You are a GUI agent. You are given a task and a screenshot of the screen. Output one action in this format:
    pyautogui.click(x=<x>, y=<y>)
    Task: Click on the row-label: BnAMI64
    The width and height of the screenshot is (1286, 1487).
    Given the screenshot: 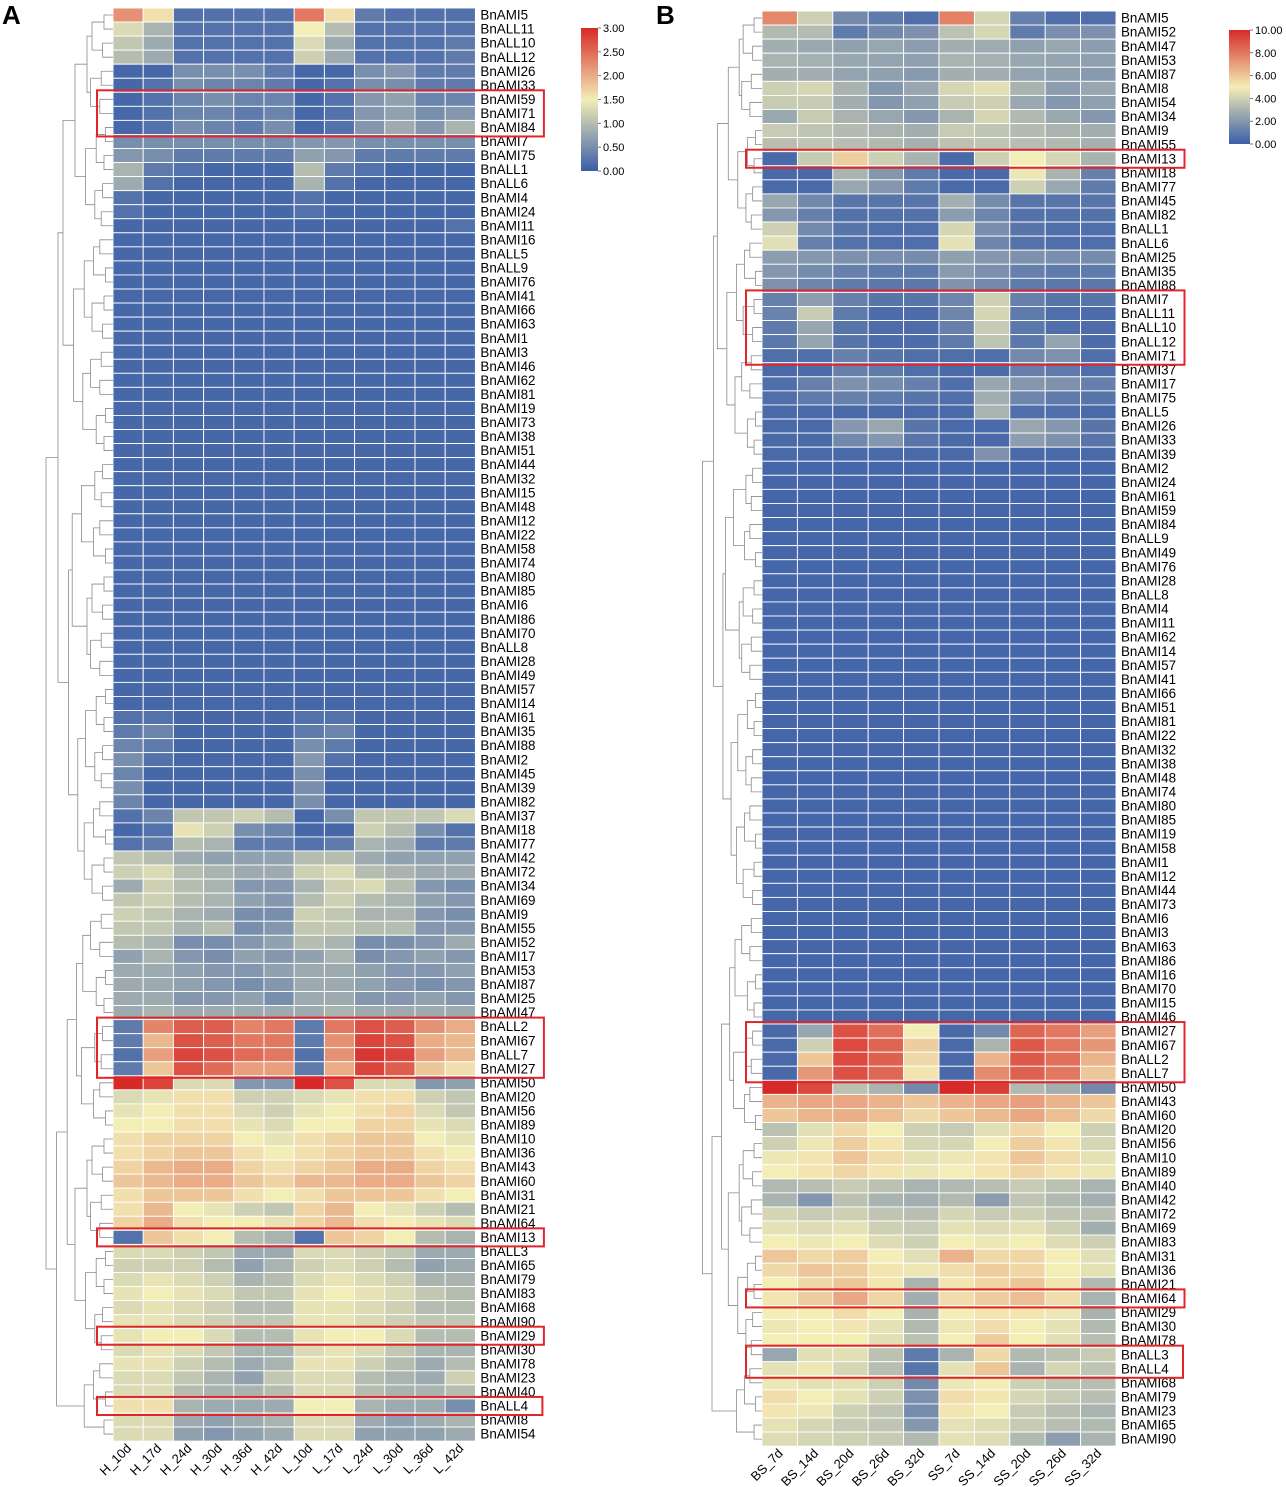 What is the action you would take?
    pyautogui.click(x=1149, y=1298)
    